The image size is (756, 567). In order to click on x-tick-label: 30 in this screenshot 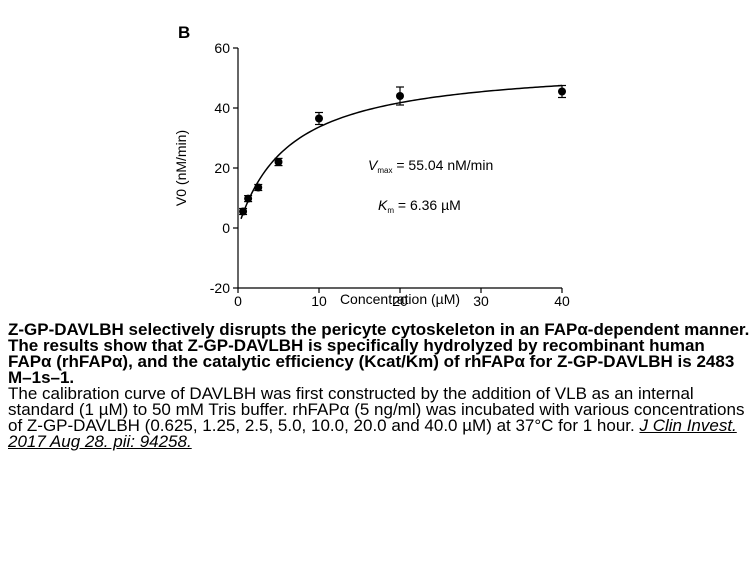, I will do `click(481, 301)`.